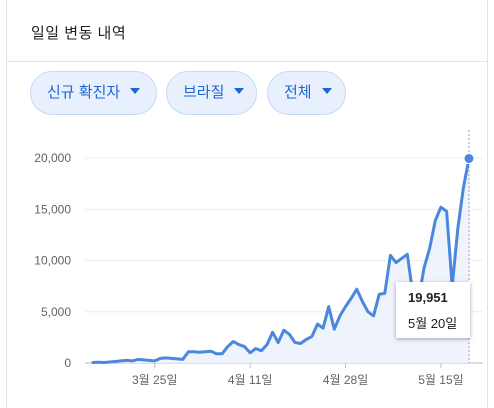 The height and width of the screenshot is (408, 494). What do you see at coordinates (56, 312) in the screenshot?
I see `y-tick-label: 5,000` at bounding box center [56, 312].